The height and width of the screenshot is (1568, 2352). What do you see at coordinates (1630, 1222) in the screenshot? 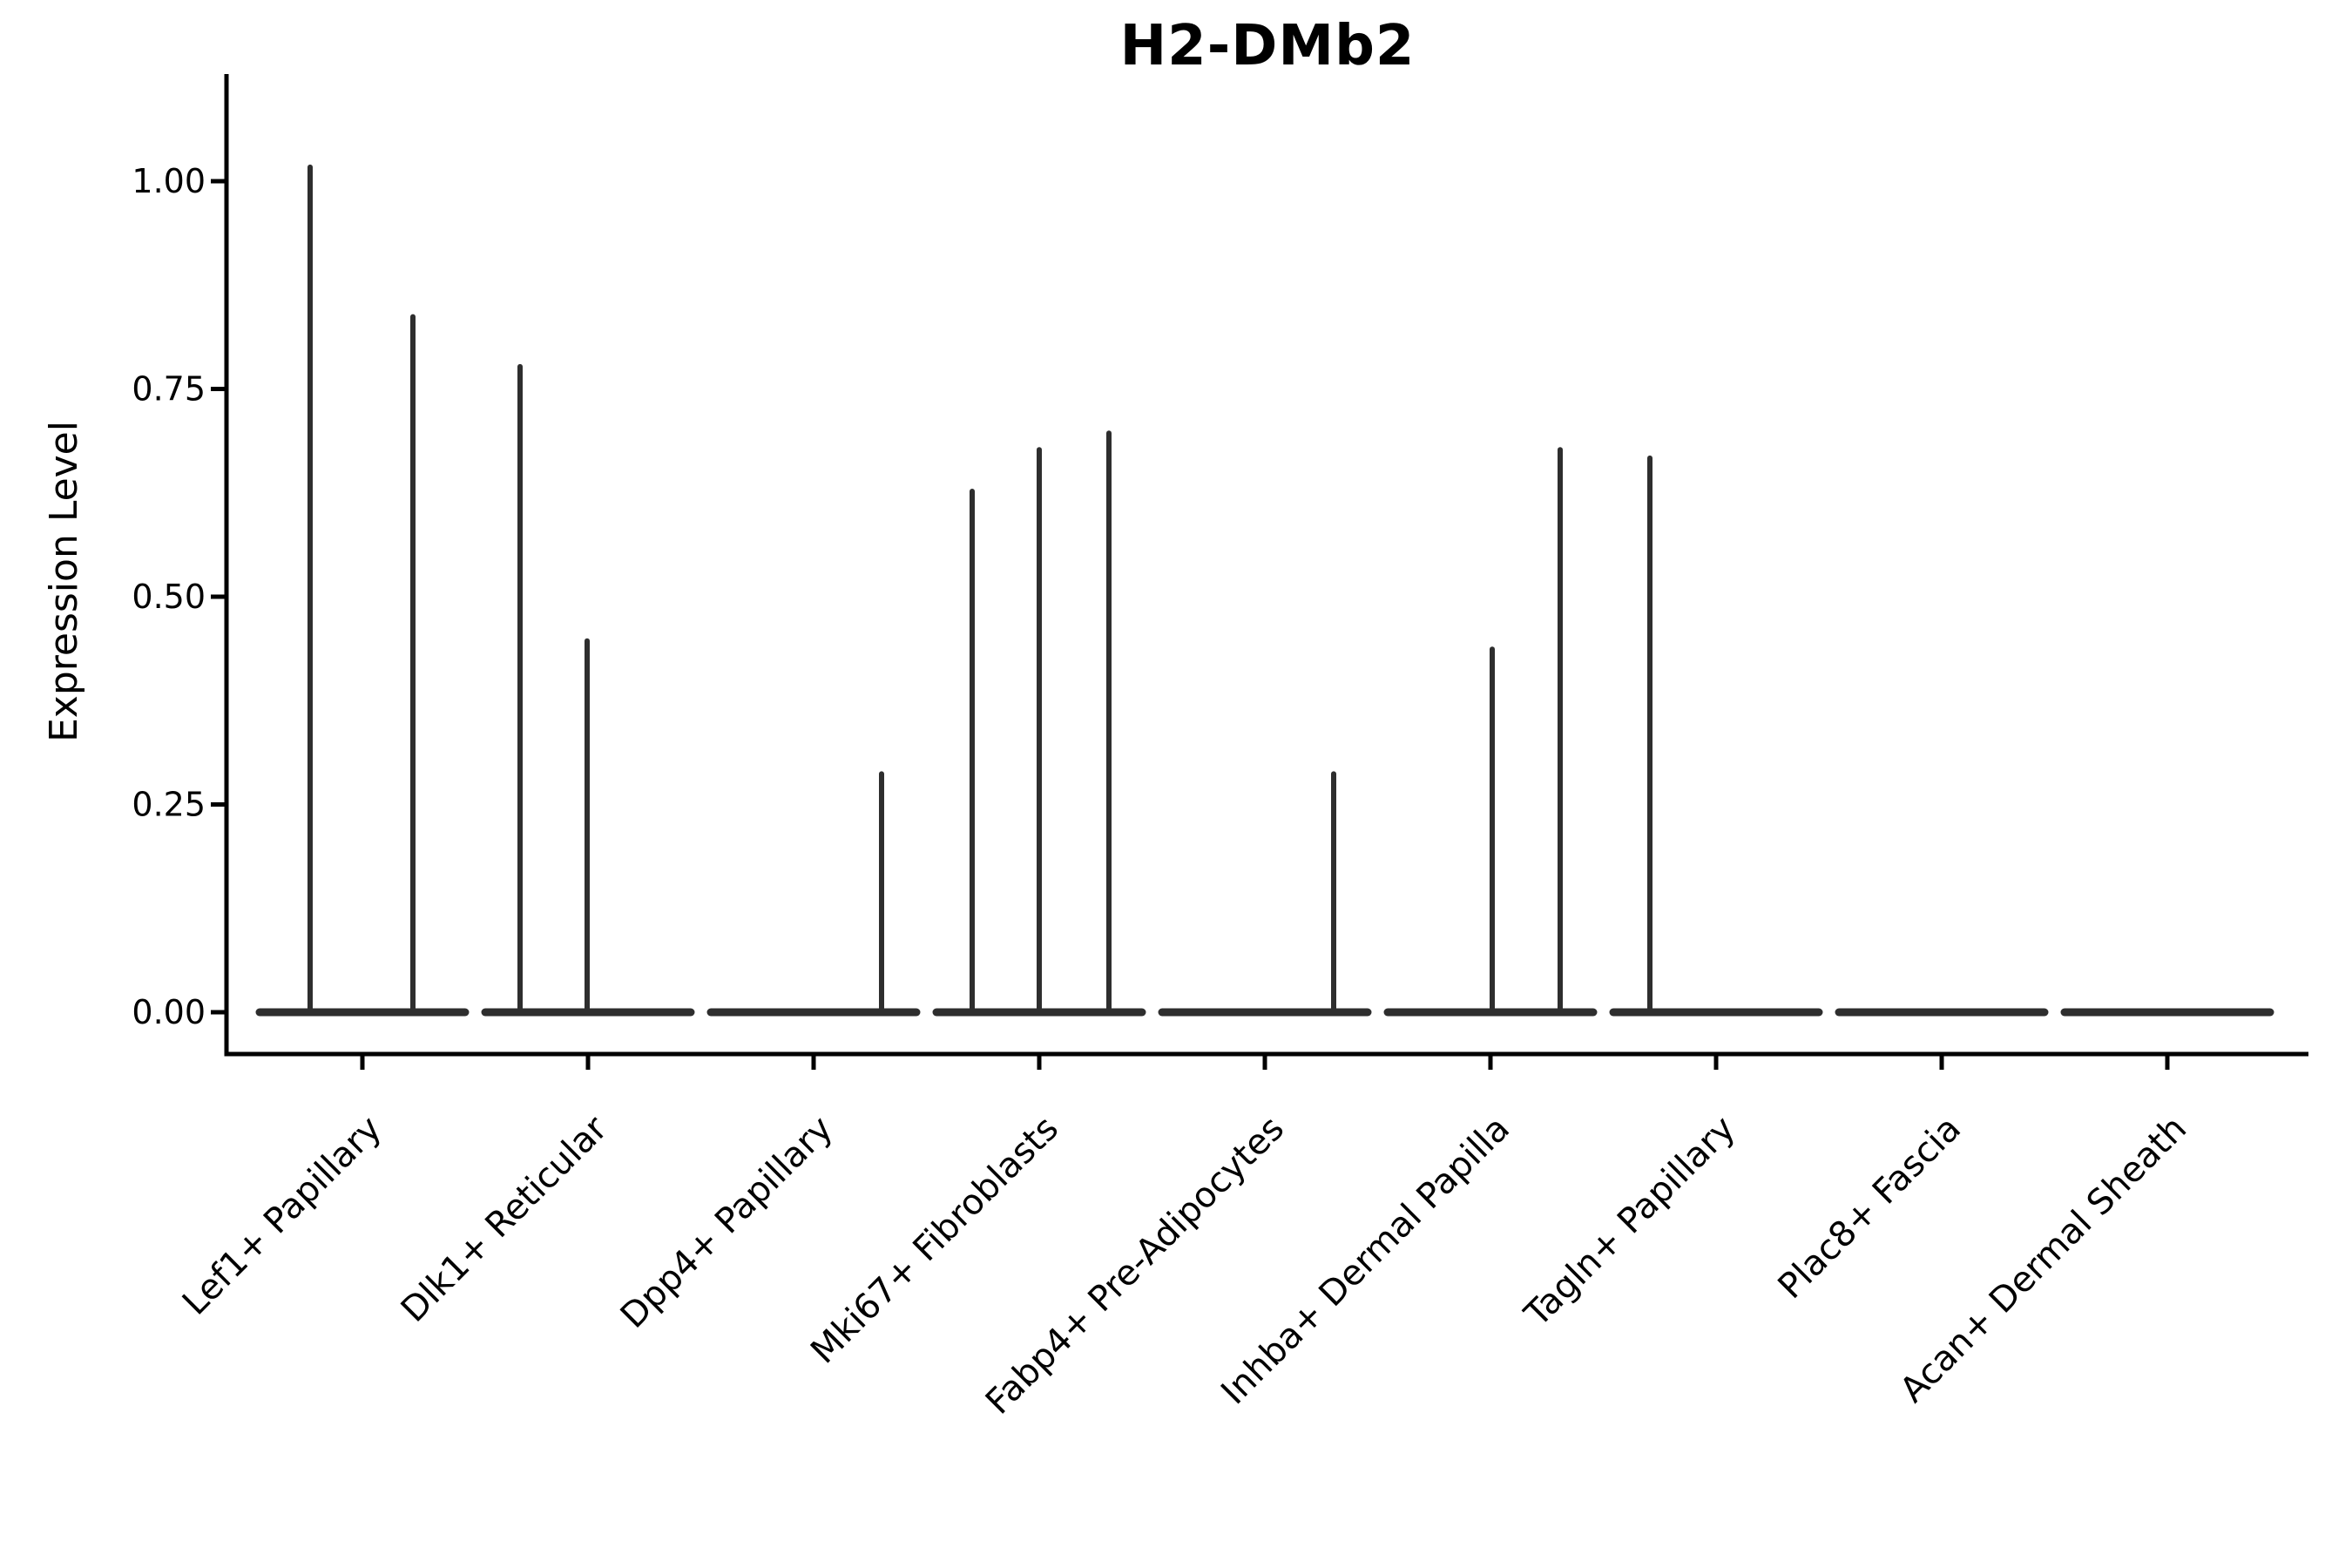
I see `x-category-label: Tagln+ Papillary` at bounding box center [1630, 1222].